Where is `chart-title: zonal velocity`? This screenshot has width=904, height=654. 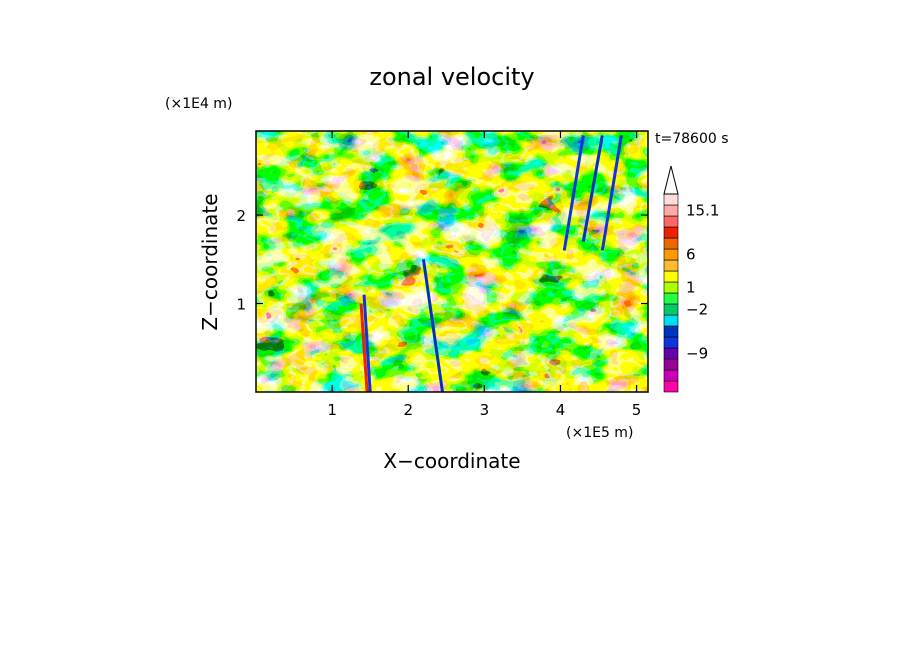
chart-title: zonal velocity is located at coordinates (451, 77).